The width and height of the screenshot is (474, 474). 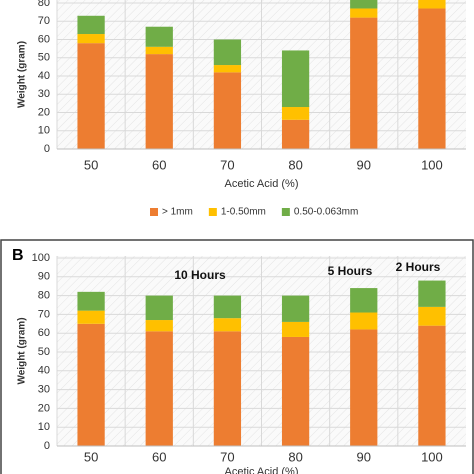 What do you see at coordinates (44, 277) in the screenshot?
I see `y-tick-label: 90` at bounding box center [44, 277].